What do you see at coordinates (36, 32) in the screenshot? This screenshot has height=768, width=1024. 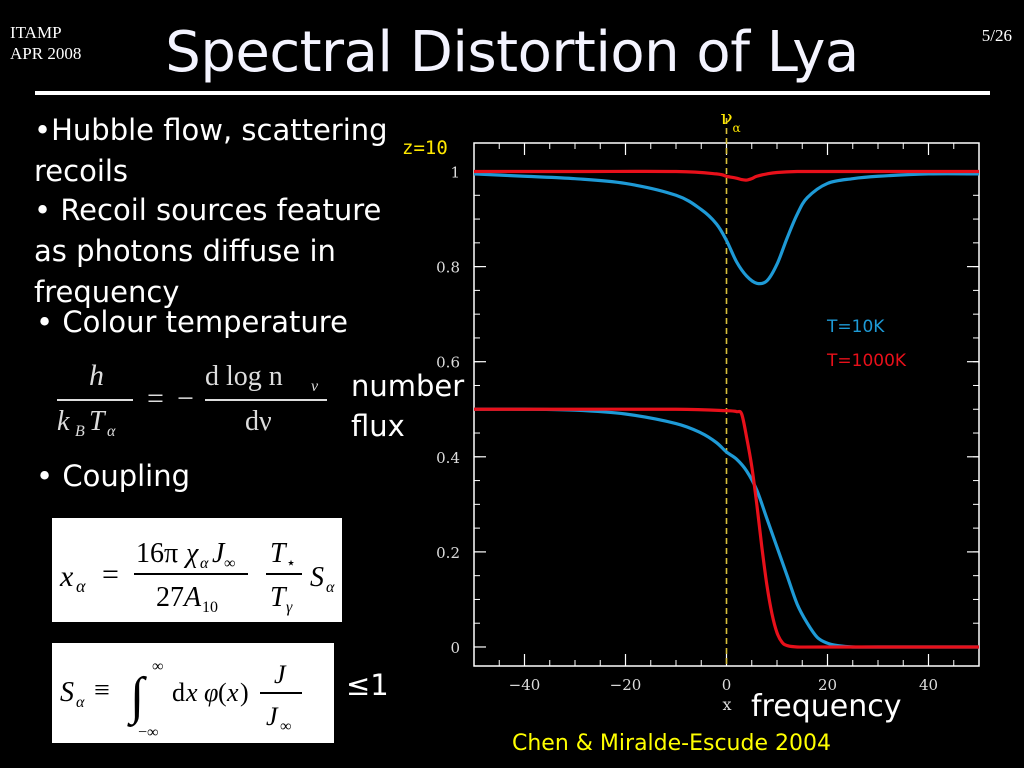 I see `event-name: ITAMP` at bounding box center [36, 32].